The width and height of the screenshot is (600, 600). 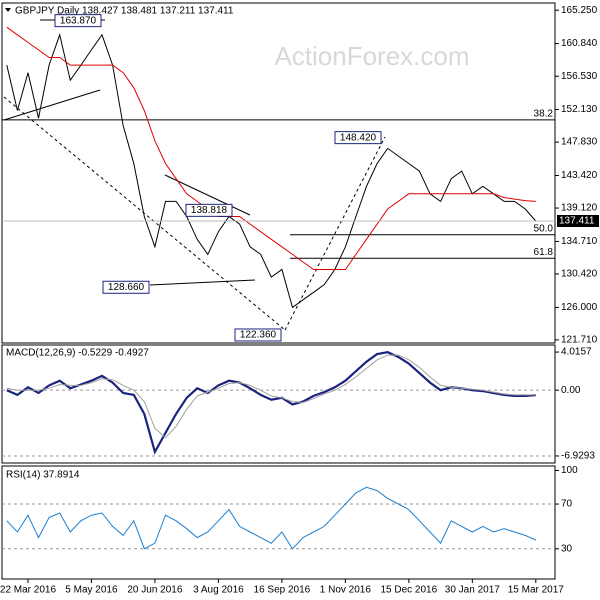 I want to click on x-tick-label: 1 Nov 2016, so click(x=346, y=590).